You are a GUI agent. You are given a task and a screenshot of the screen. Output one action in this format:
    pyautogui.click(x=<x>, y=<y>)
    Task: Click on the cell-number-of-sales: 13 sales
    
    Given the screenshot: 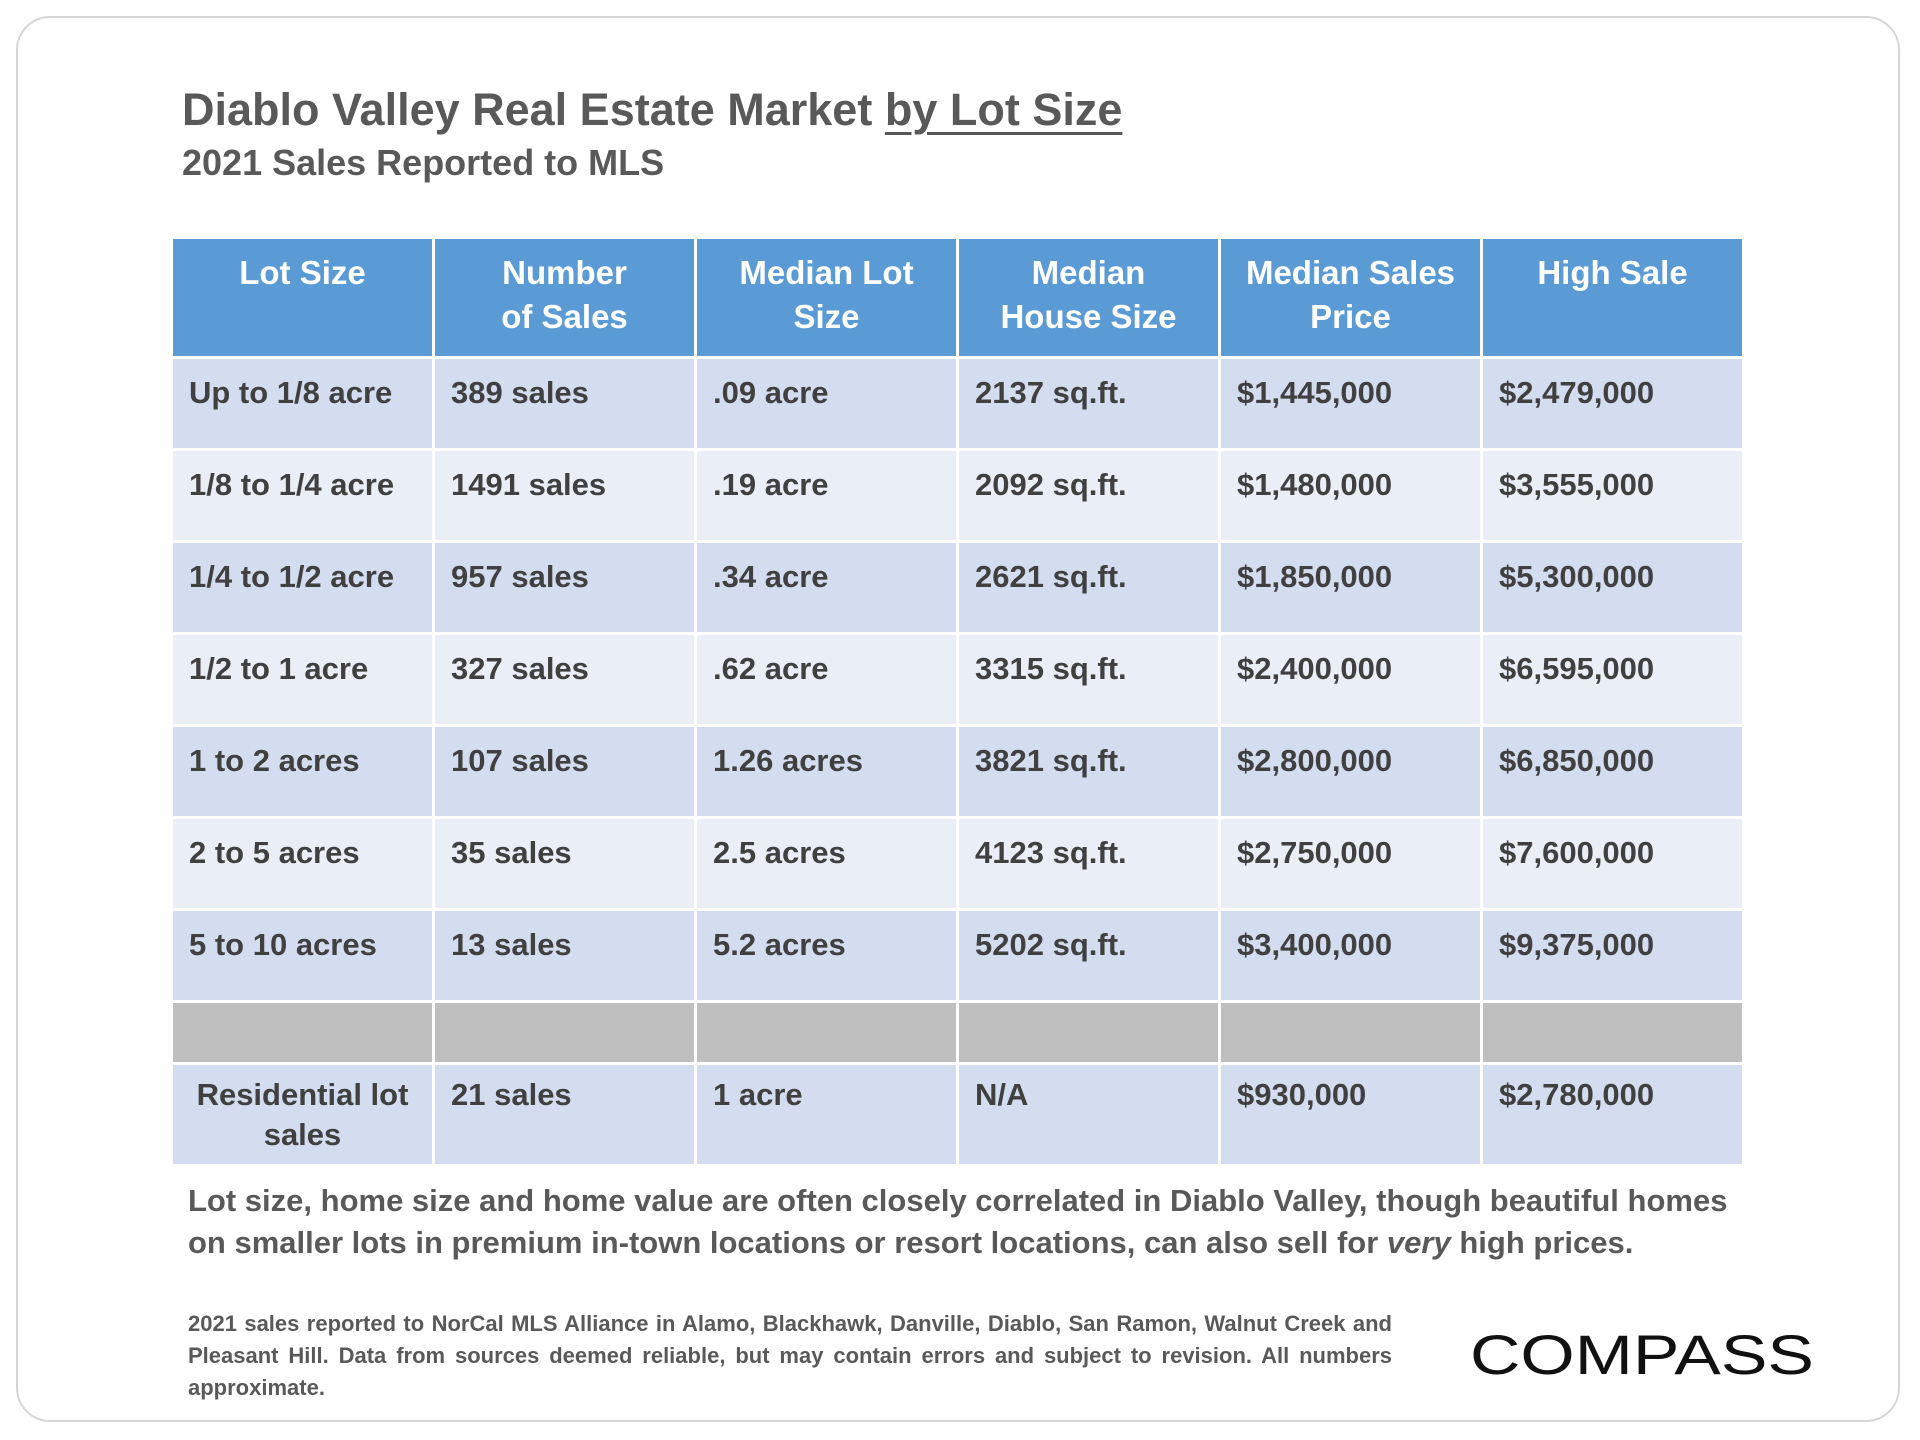 What is the action you would take?
    pyautogui.click(x=564, y=955)
    